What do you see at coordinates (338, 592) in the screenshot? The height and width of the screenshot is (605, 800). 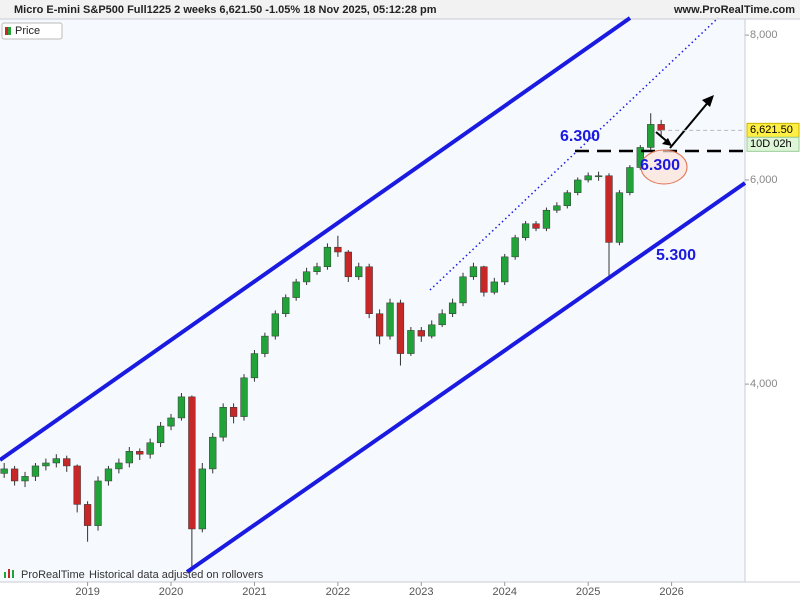 I see `x-tick-label: 2022` at bounding box center [338, 592].